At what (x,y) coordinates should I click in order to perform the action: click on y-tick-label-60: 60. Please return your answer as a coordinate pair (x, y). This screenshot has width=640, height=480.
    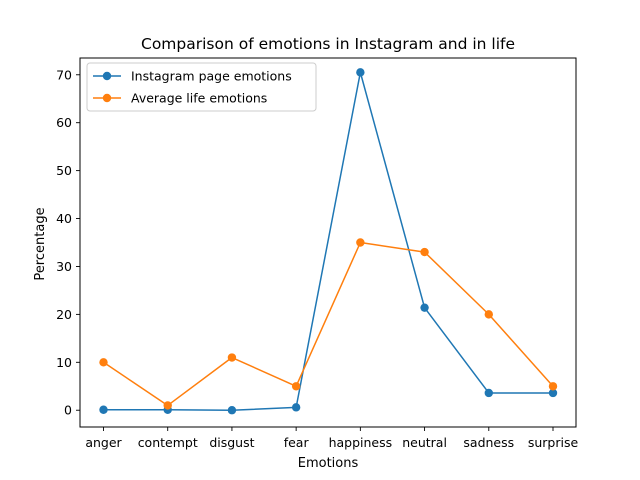
    Looking at the image, I should click on (64, 122).